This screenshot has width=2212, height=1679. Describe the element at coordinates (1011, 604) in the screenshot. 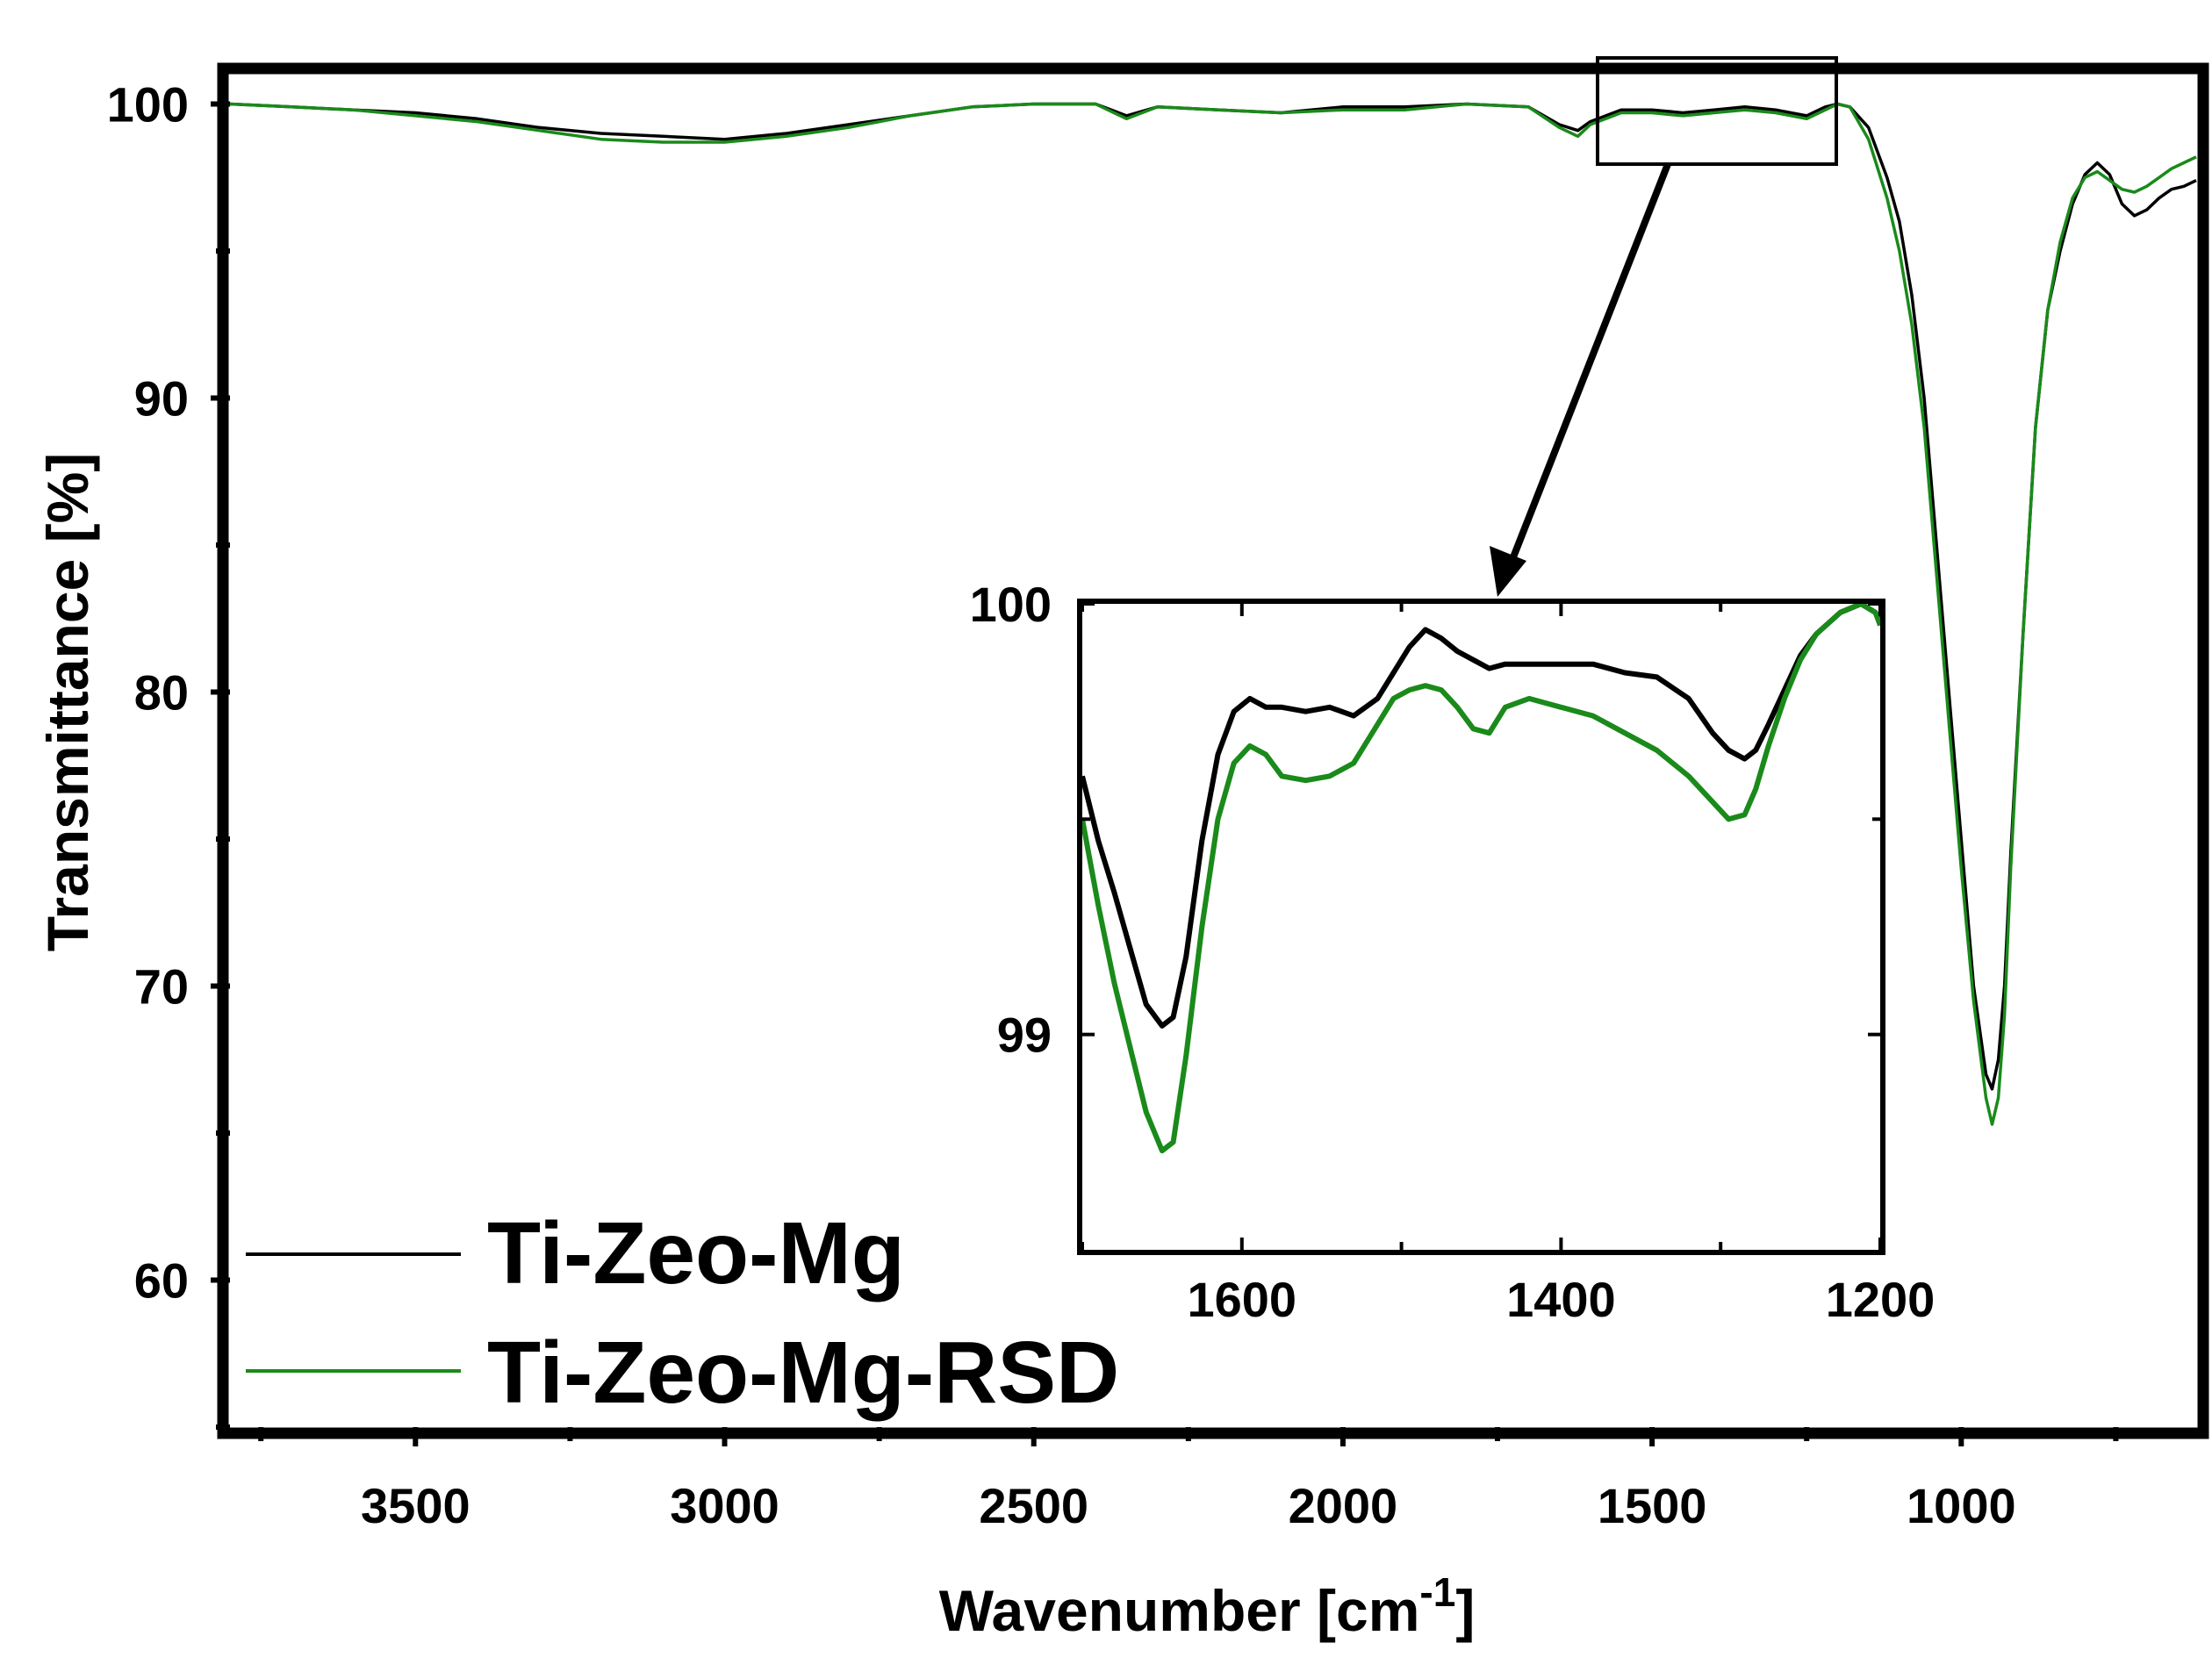

I see `inset-y-tick-label-100: 100` at that location.